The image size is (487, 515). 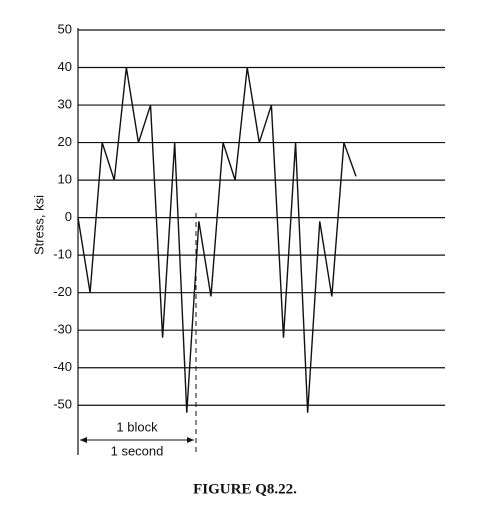 What do you see at coordinates (62, 254) in the screenshot?
I see `y-tick-label: -10` at bounding box center [62, 254].